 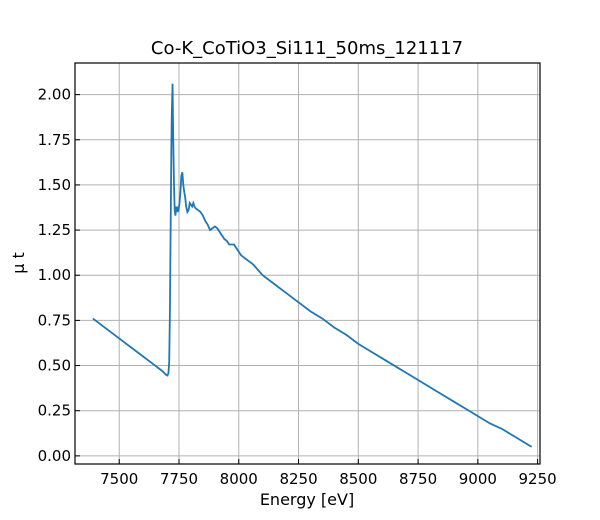 I want to click on x-tick-label: 8750, so click(x=418, y=479).